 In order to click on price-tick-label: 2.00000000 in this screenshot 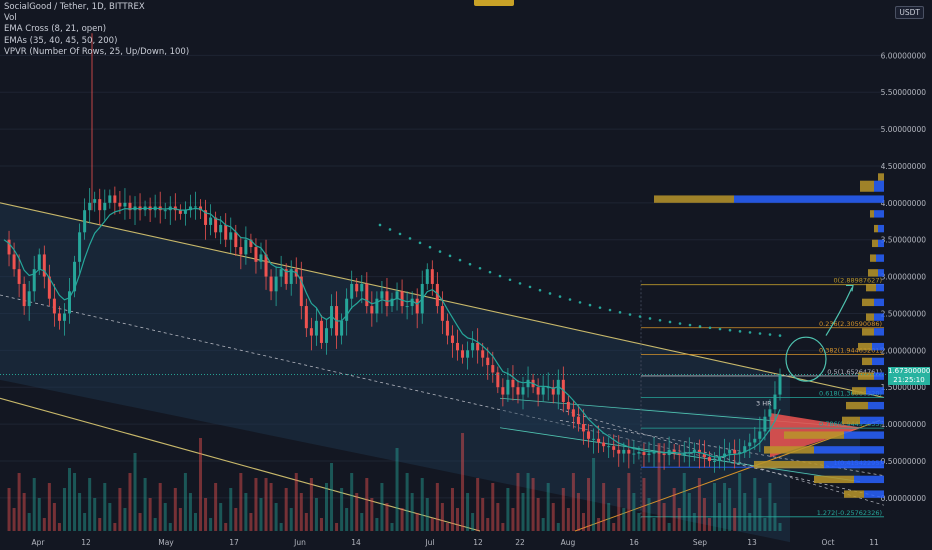, I will do `click(904, 350)`.